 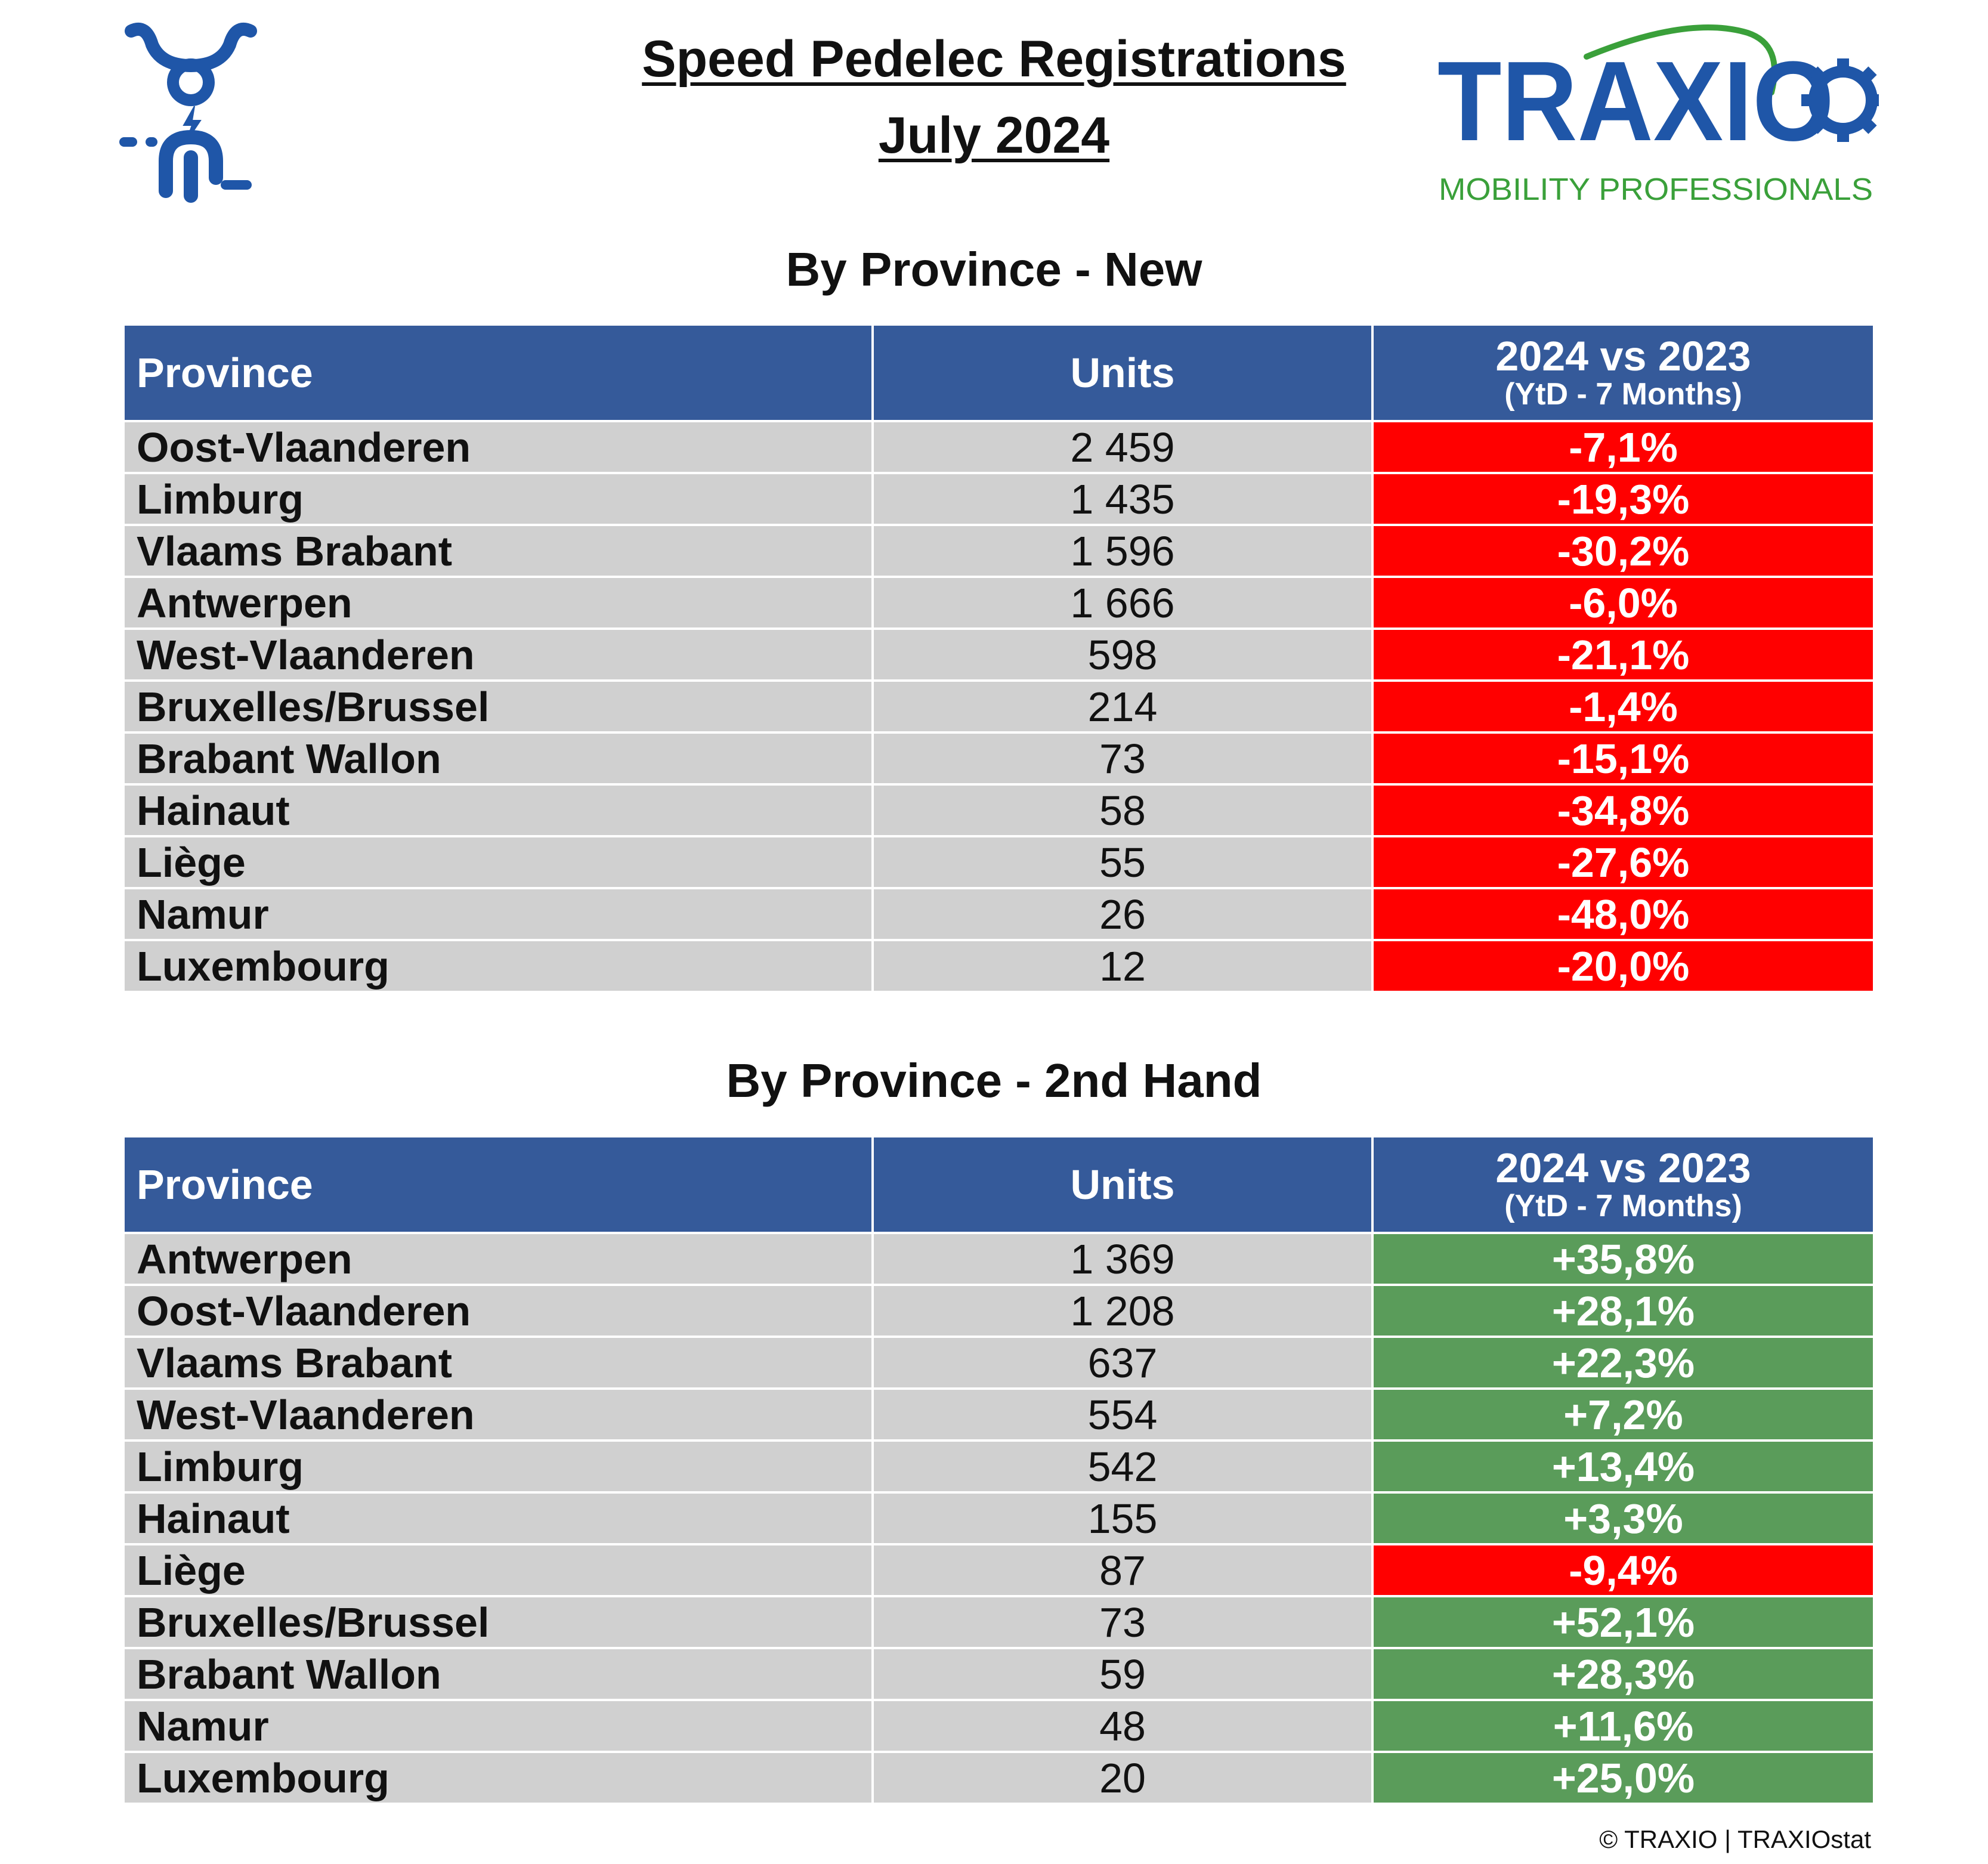 What do you see at coordinates (1122, 1778) in the screenshot?
I see `units-cell: 20` at bounding box center [1122, 1778].